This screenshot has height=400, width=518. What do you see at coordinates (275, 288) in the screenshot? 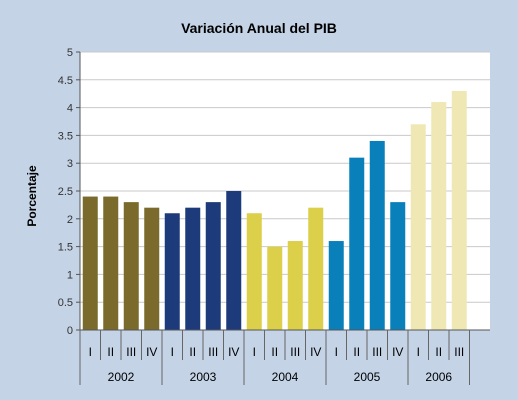
I see `bar-2004-q2` at bounding box center [275, 288].